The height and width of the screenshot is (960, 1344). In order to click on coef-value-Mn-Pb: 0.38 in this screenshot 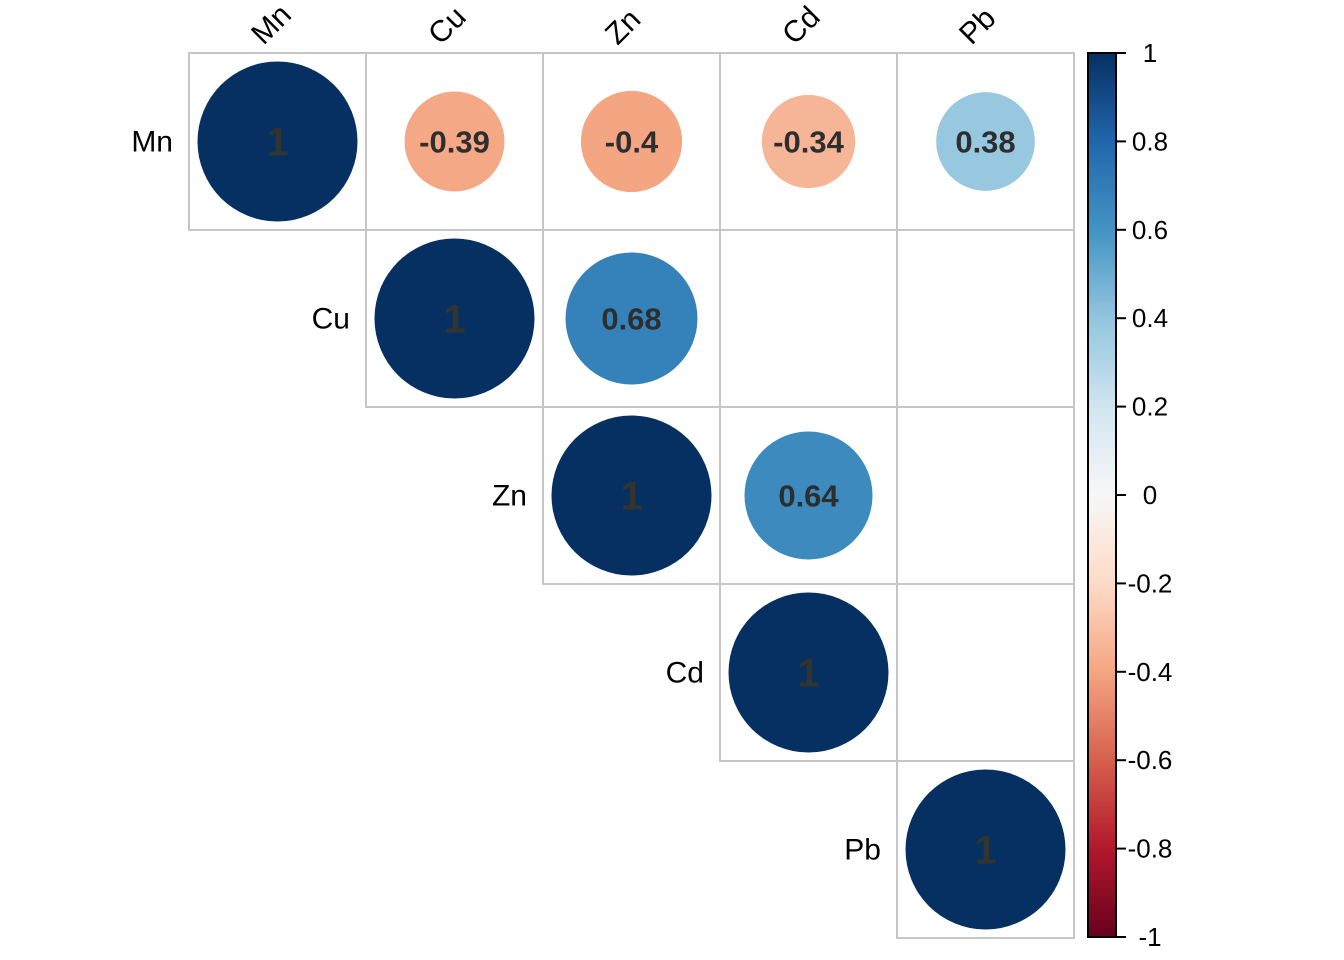, I will do `click(985, 142)`.